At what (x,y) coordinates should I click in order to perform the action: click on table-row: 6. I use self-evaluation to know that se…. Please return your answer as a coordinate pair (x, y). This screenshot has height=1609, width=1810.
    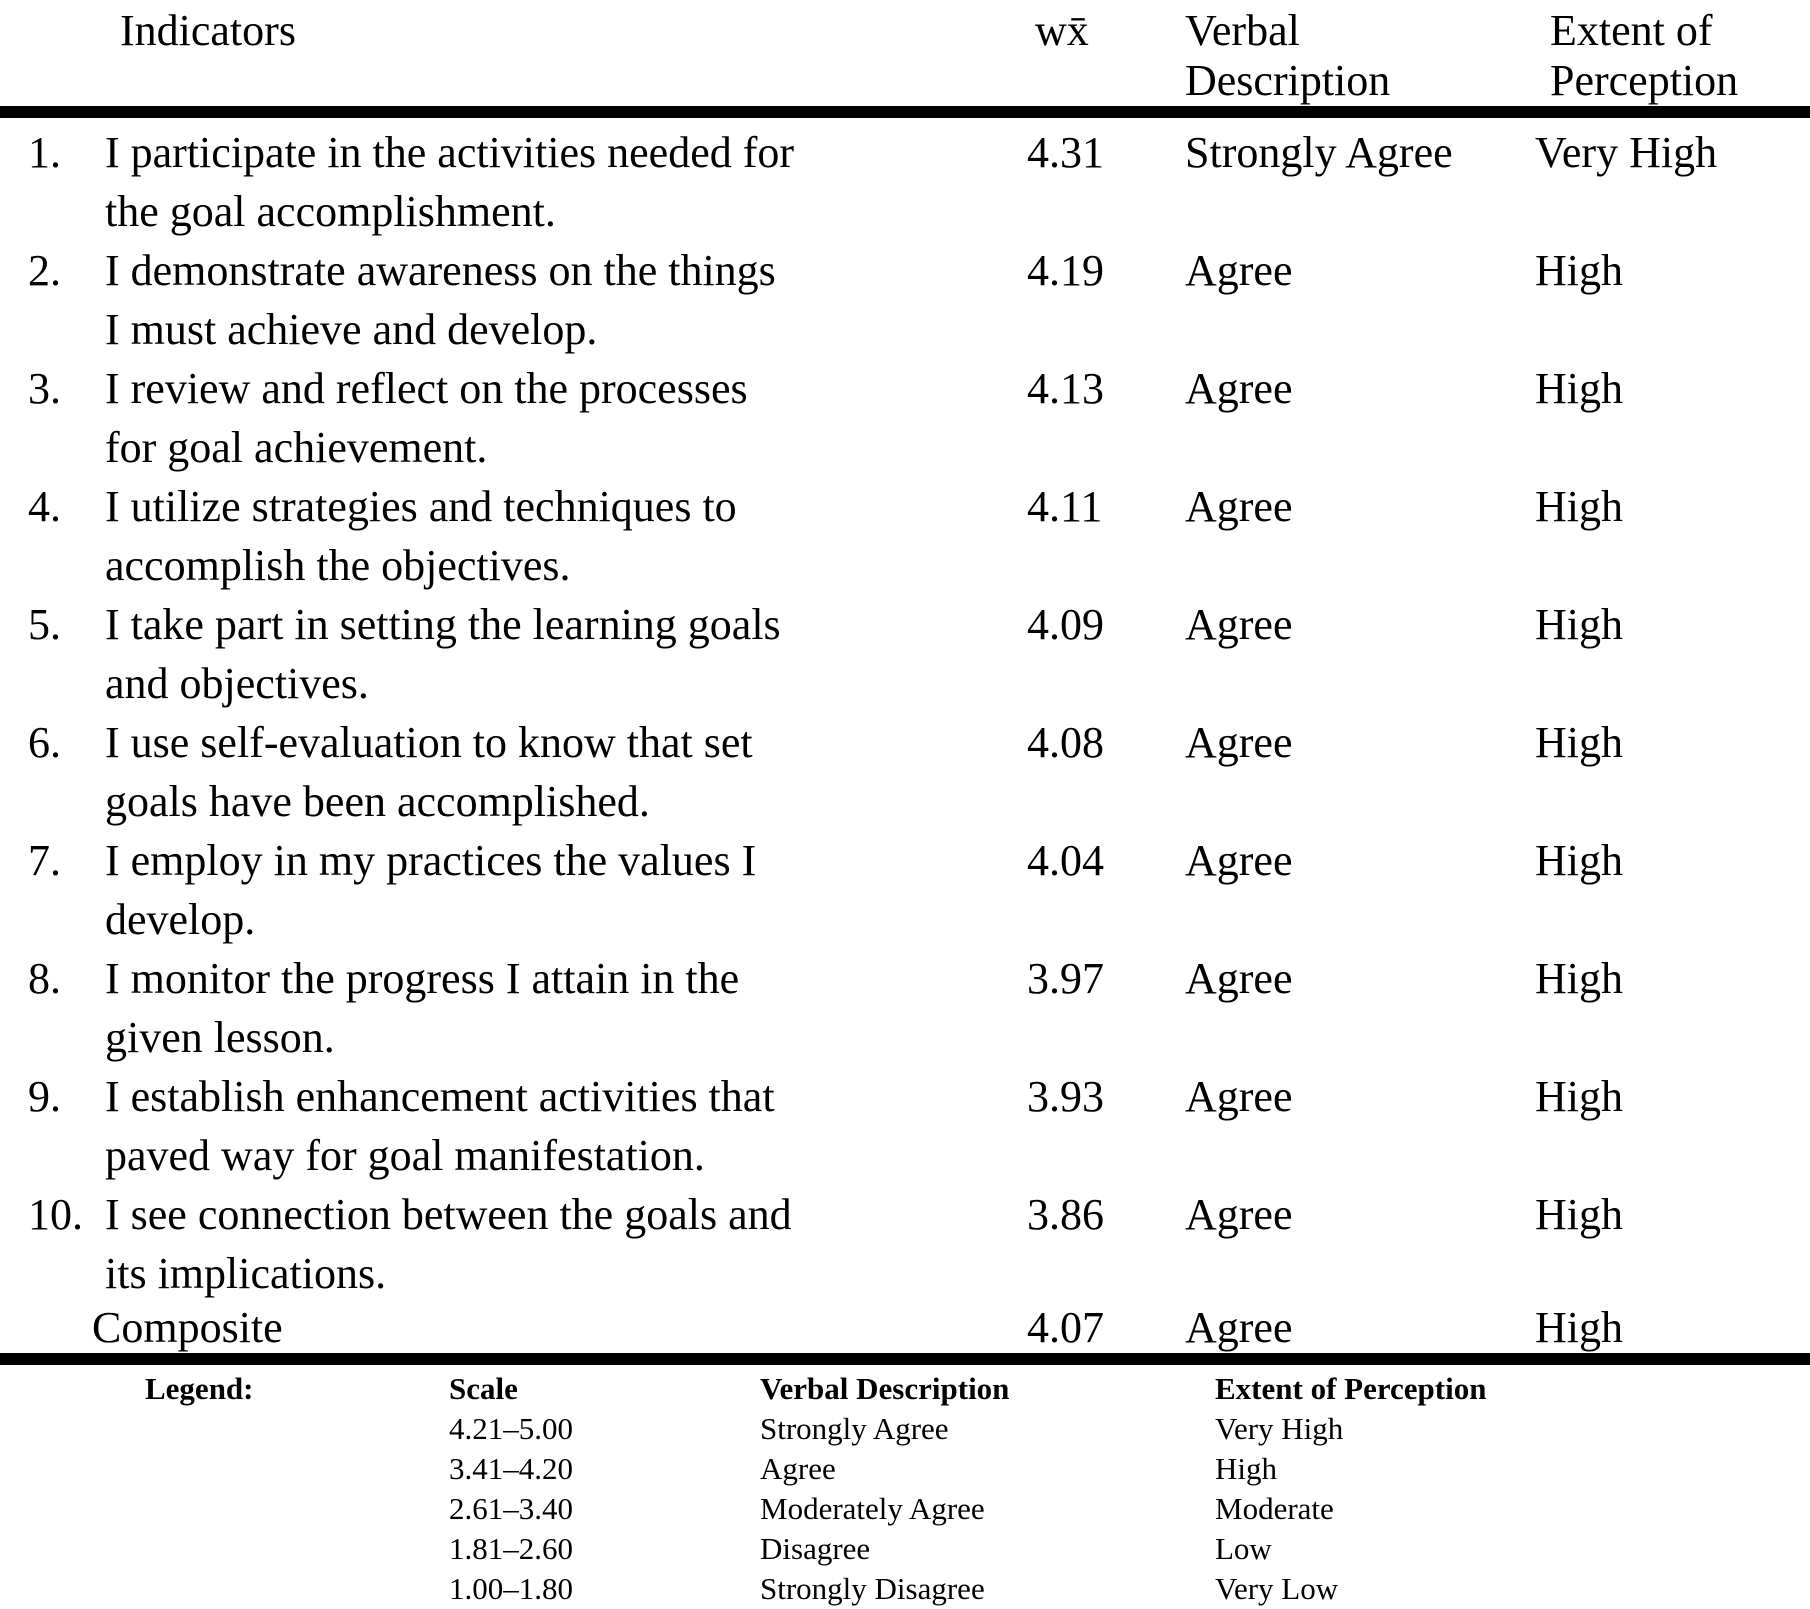
    Looking at the image, I should click on (905, 772).